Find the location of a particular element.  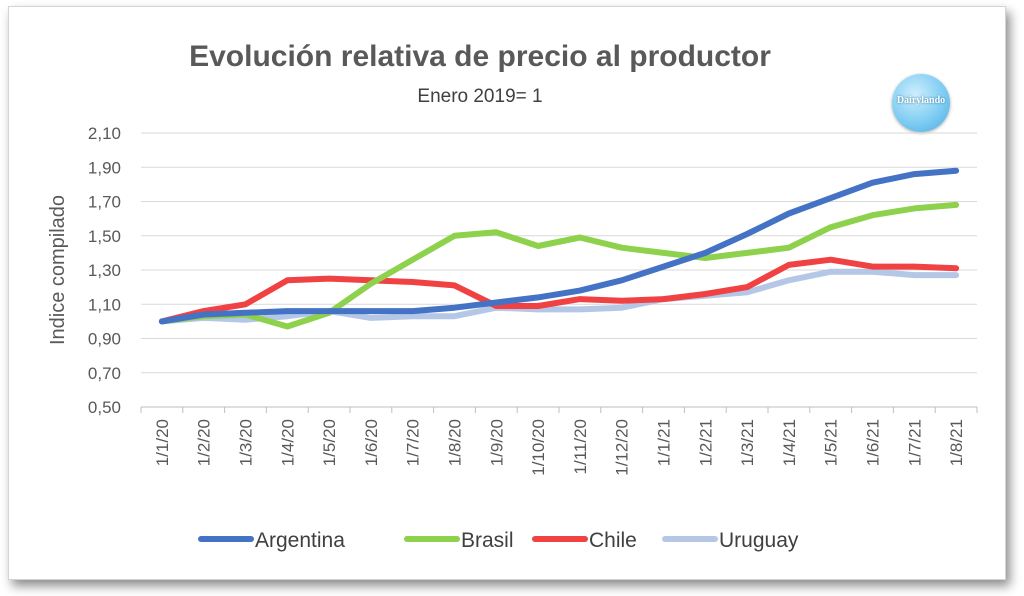

y-tick-label: 1,90 is located at coordinates (104, 167).